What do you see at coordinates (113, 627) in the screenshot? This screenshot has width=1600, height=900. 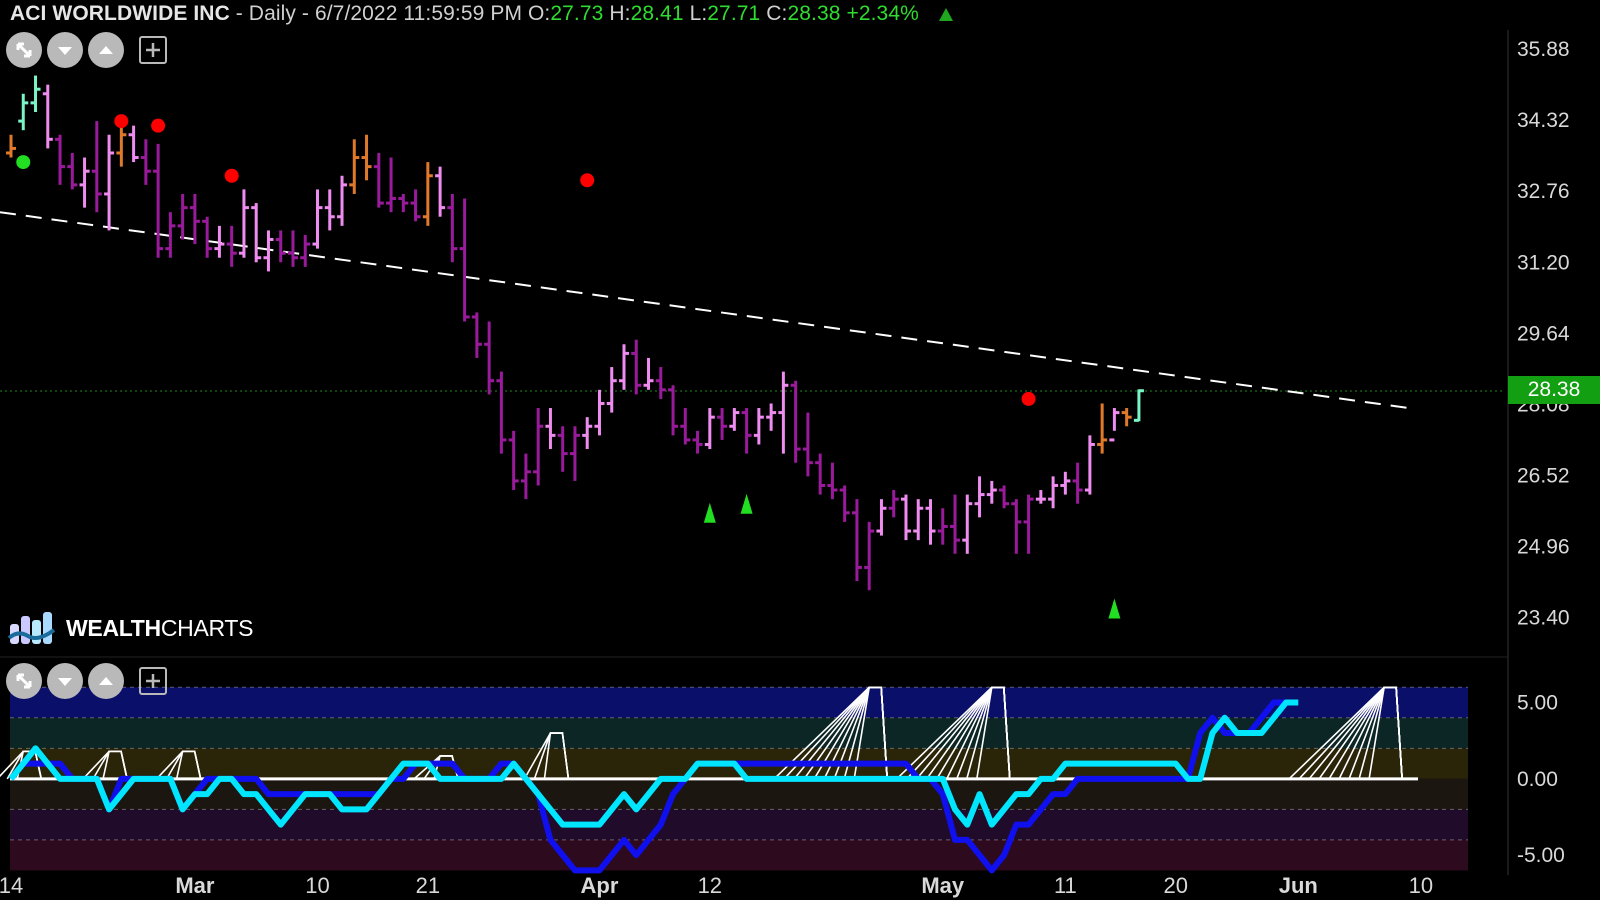 I see `logo-text-bold: WEALTH` at bounding box center [113, 627].